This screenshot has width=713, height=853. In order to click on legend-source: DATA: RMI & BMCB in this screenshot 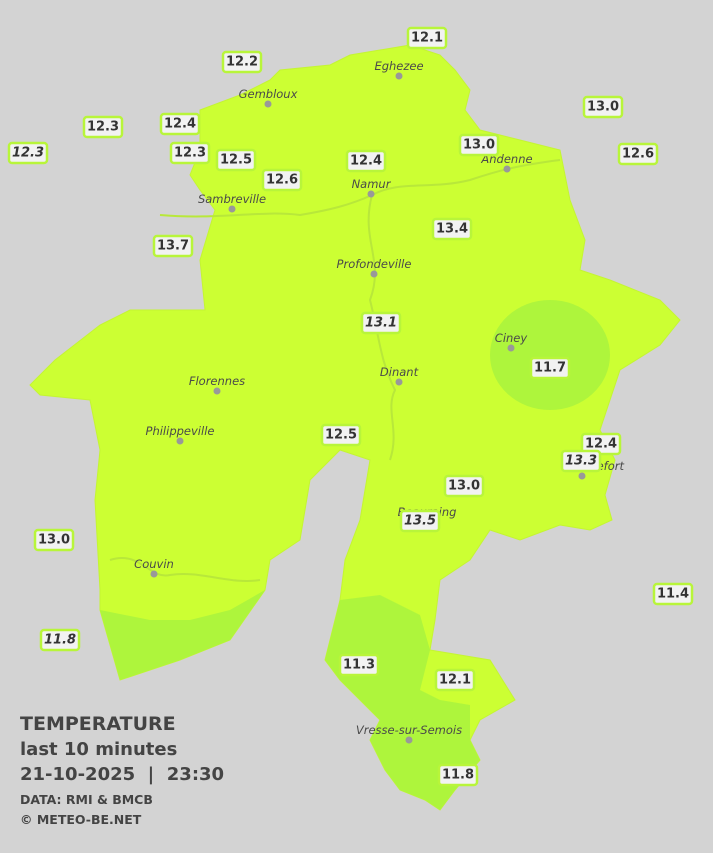, I will do `click(86, 799)`.